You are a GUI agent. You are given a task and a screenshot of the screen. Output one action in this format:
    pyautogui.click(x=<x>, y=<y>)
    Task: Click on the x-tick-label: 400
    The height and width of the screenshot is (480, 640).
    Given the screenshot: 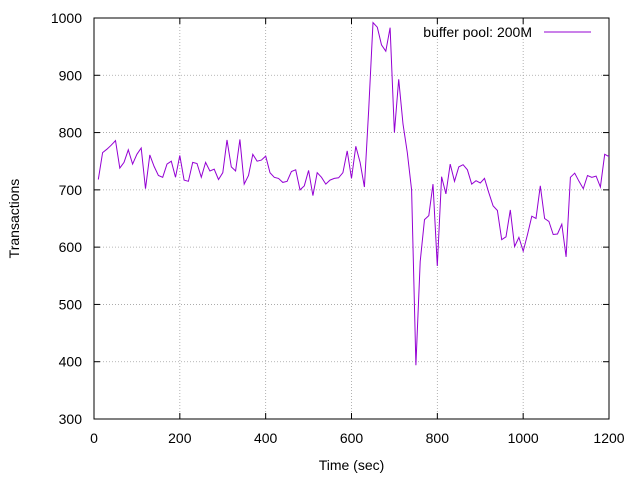 What is the action you would take?
    pyautogui.click(x=266, y=438)
    